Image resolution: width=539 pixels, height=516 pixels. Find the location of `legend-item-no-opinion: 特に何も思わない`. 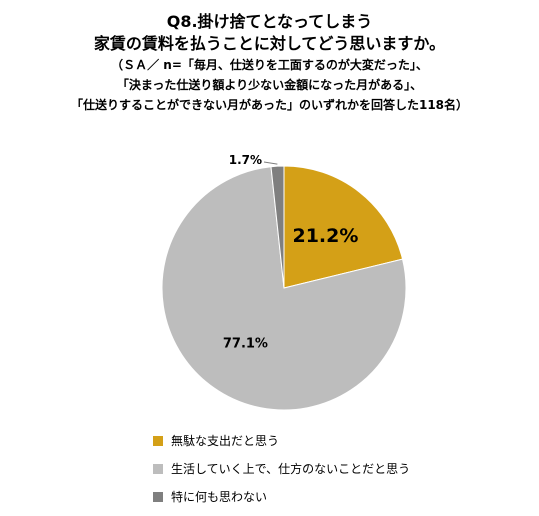

legend-item-no-opinion: 特に何も思わない is located at coordinates (210, 496).